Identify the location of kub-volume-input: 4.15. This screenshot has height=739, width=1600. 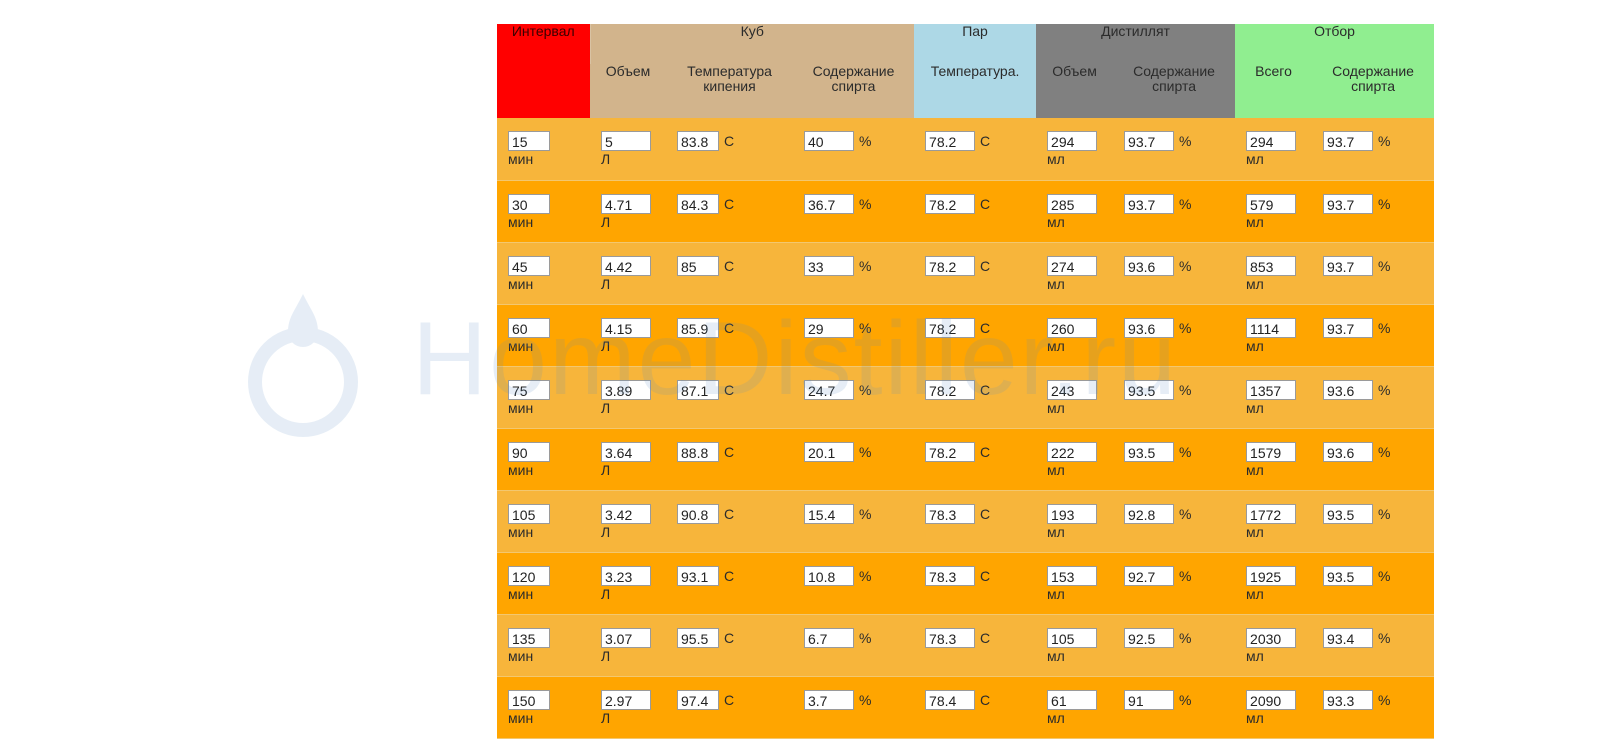
(626, 327).